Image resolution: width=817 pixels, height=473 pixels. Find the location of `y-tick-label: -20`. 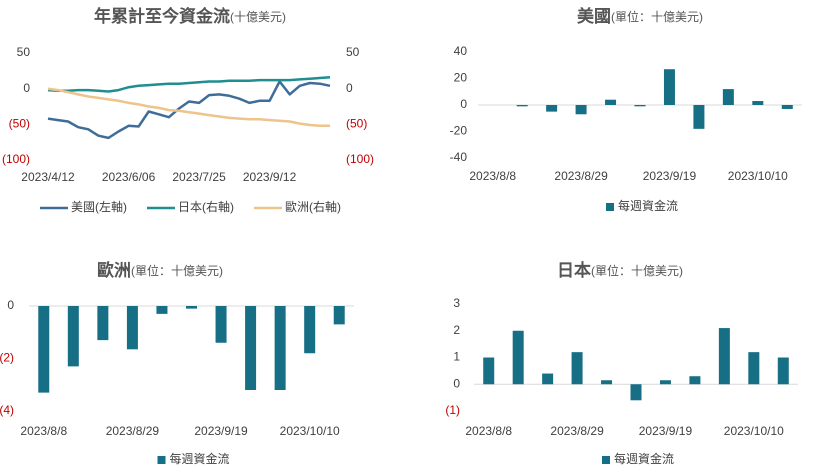

y-tick-label: -20 is located at coordinates (459, 131).